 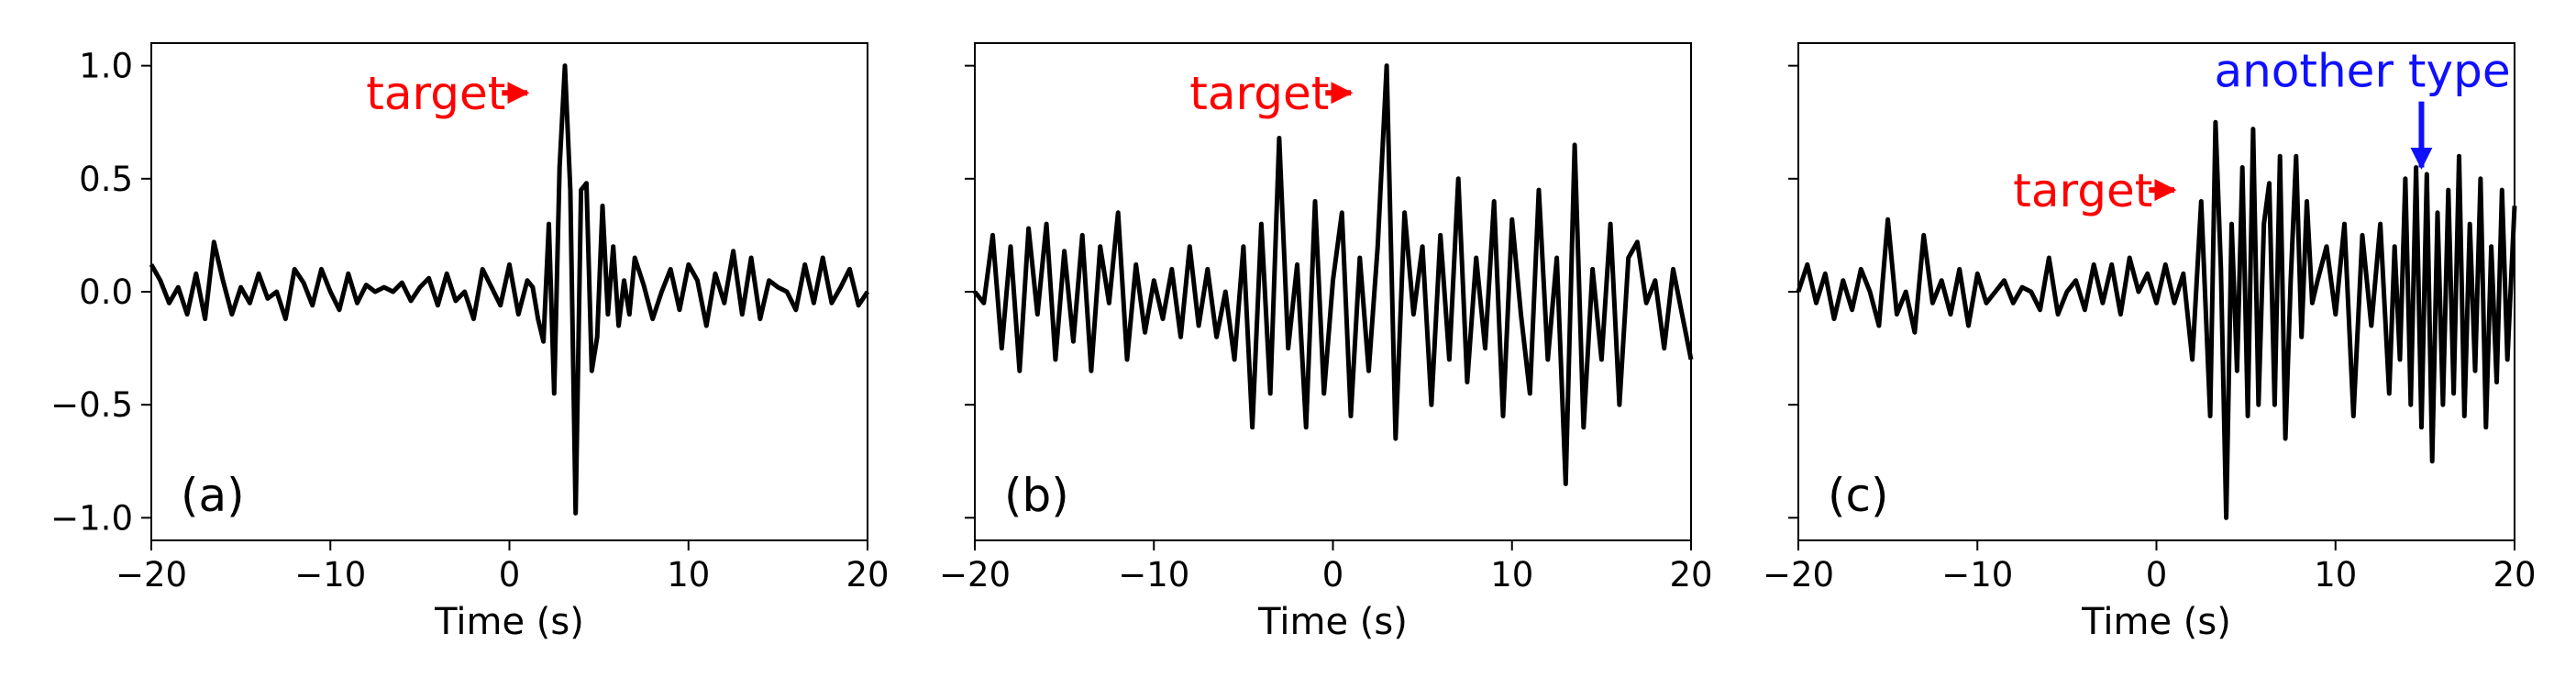 What do you see at coordinates (213, 496) in the screenshot?
I see `panel-label: (a)` at bounding box center [213, 496].